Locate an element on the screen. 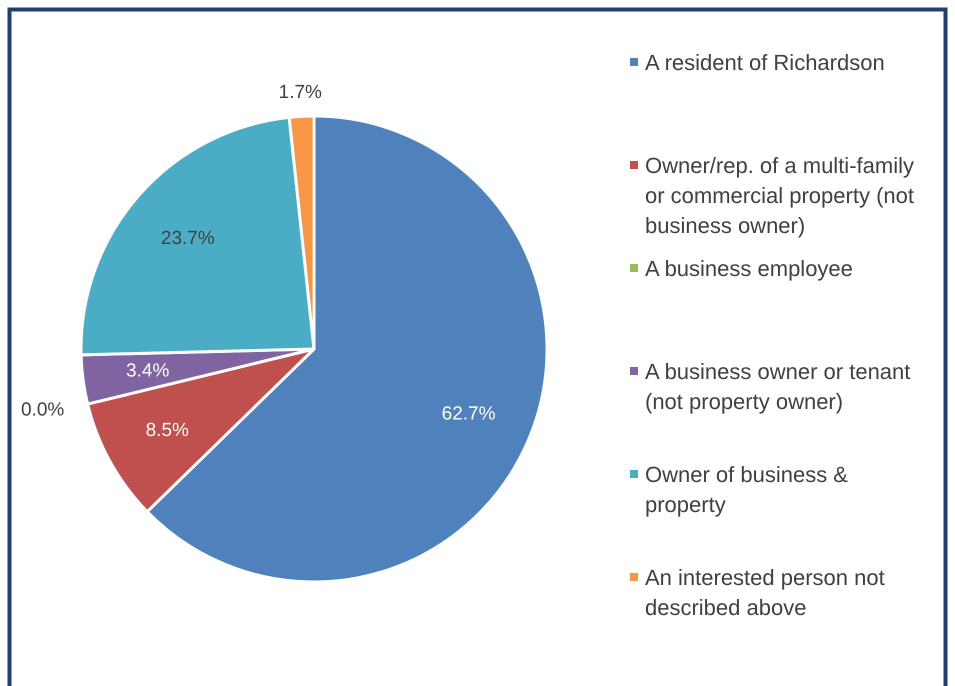 Image resolution: width=955 pixels, height=686 pixels. data-label: 23.7% is located at coordinates (187, 238).